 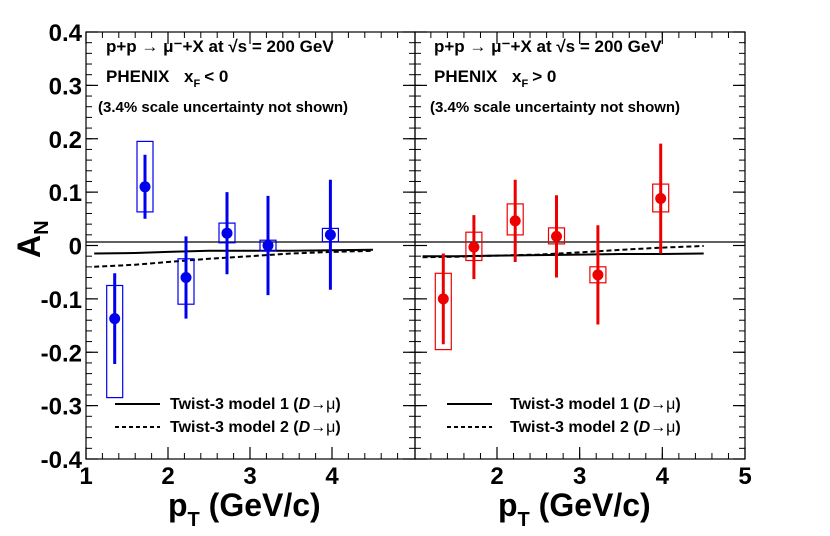 What do you see at coordinates (65, 193) in the screenshot?
I see `y-tick-label: 0.1` at bounding box center [65, 193].